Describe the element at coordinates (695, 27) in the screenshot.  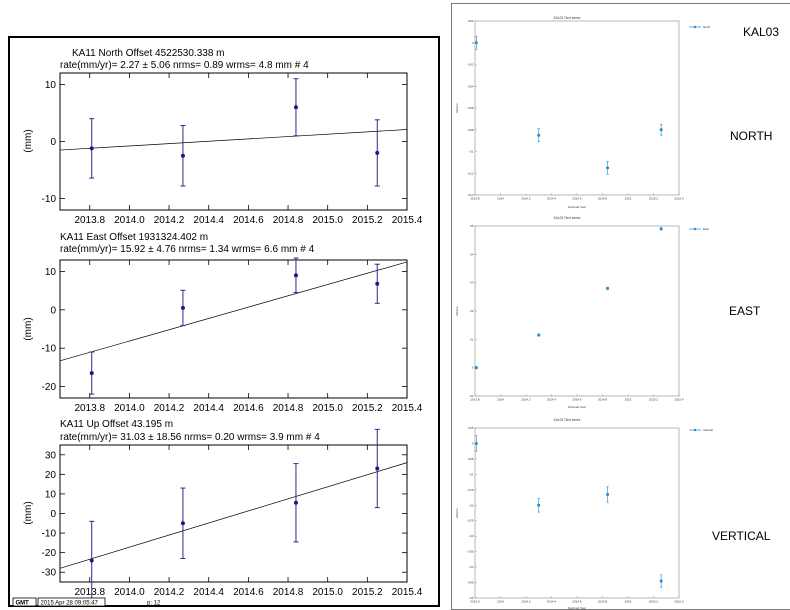
I see `kal03-north-legend-marker` at that location.